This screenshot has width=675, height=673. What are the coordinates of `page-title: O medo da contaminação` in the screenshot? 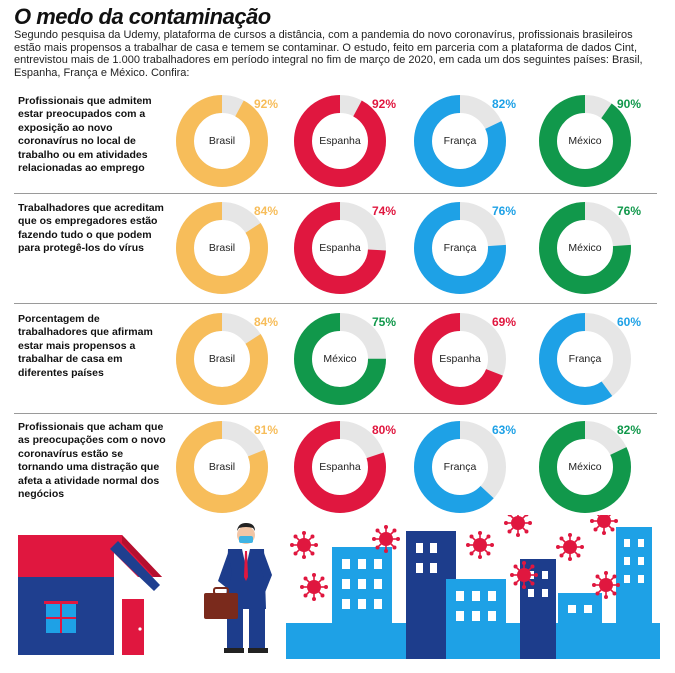 It's located at (142, 16).